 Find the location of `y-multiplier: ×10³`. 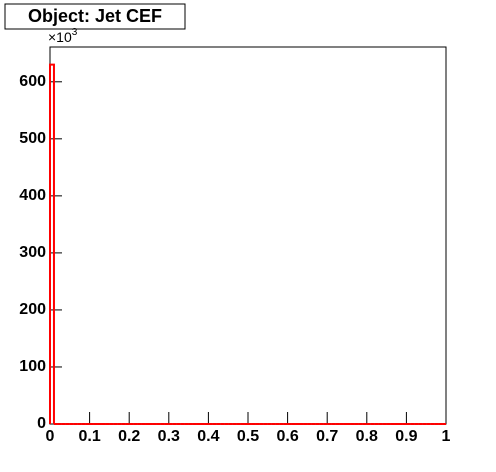

y-multiplier: ×10³ is located at coordinates (63, 36).